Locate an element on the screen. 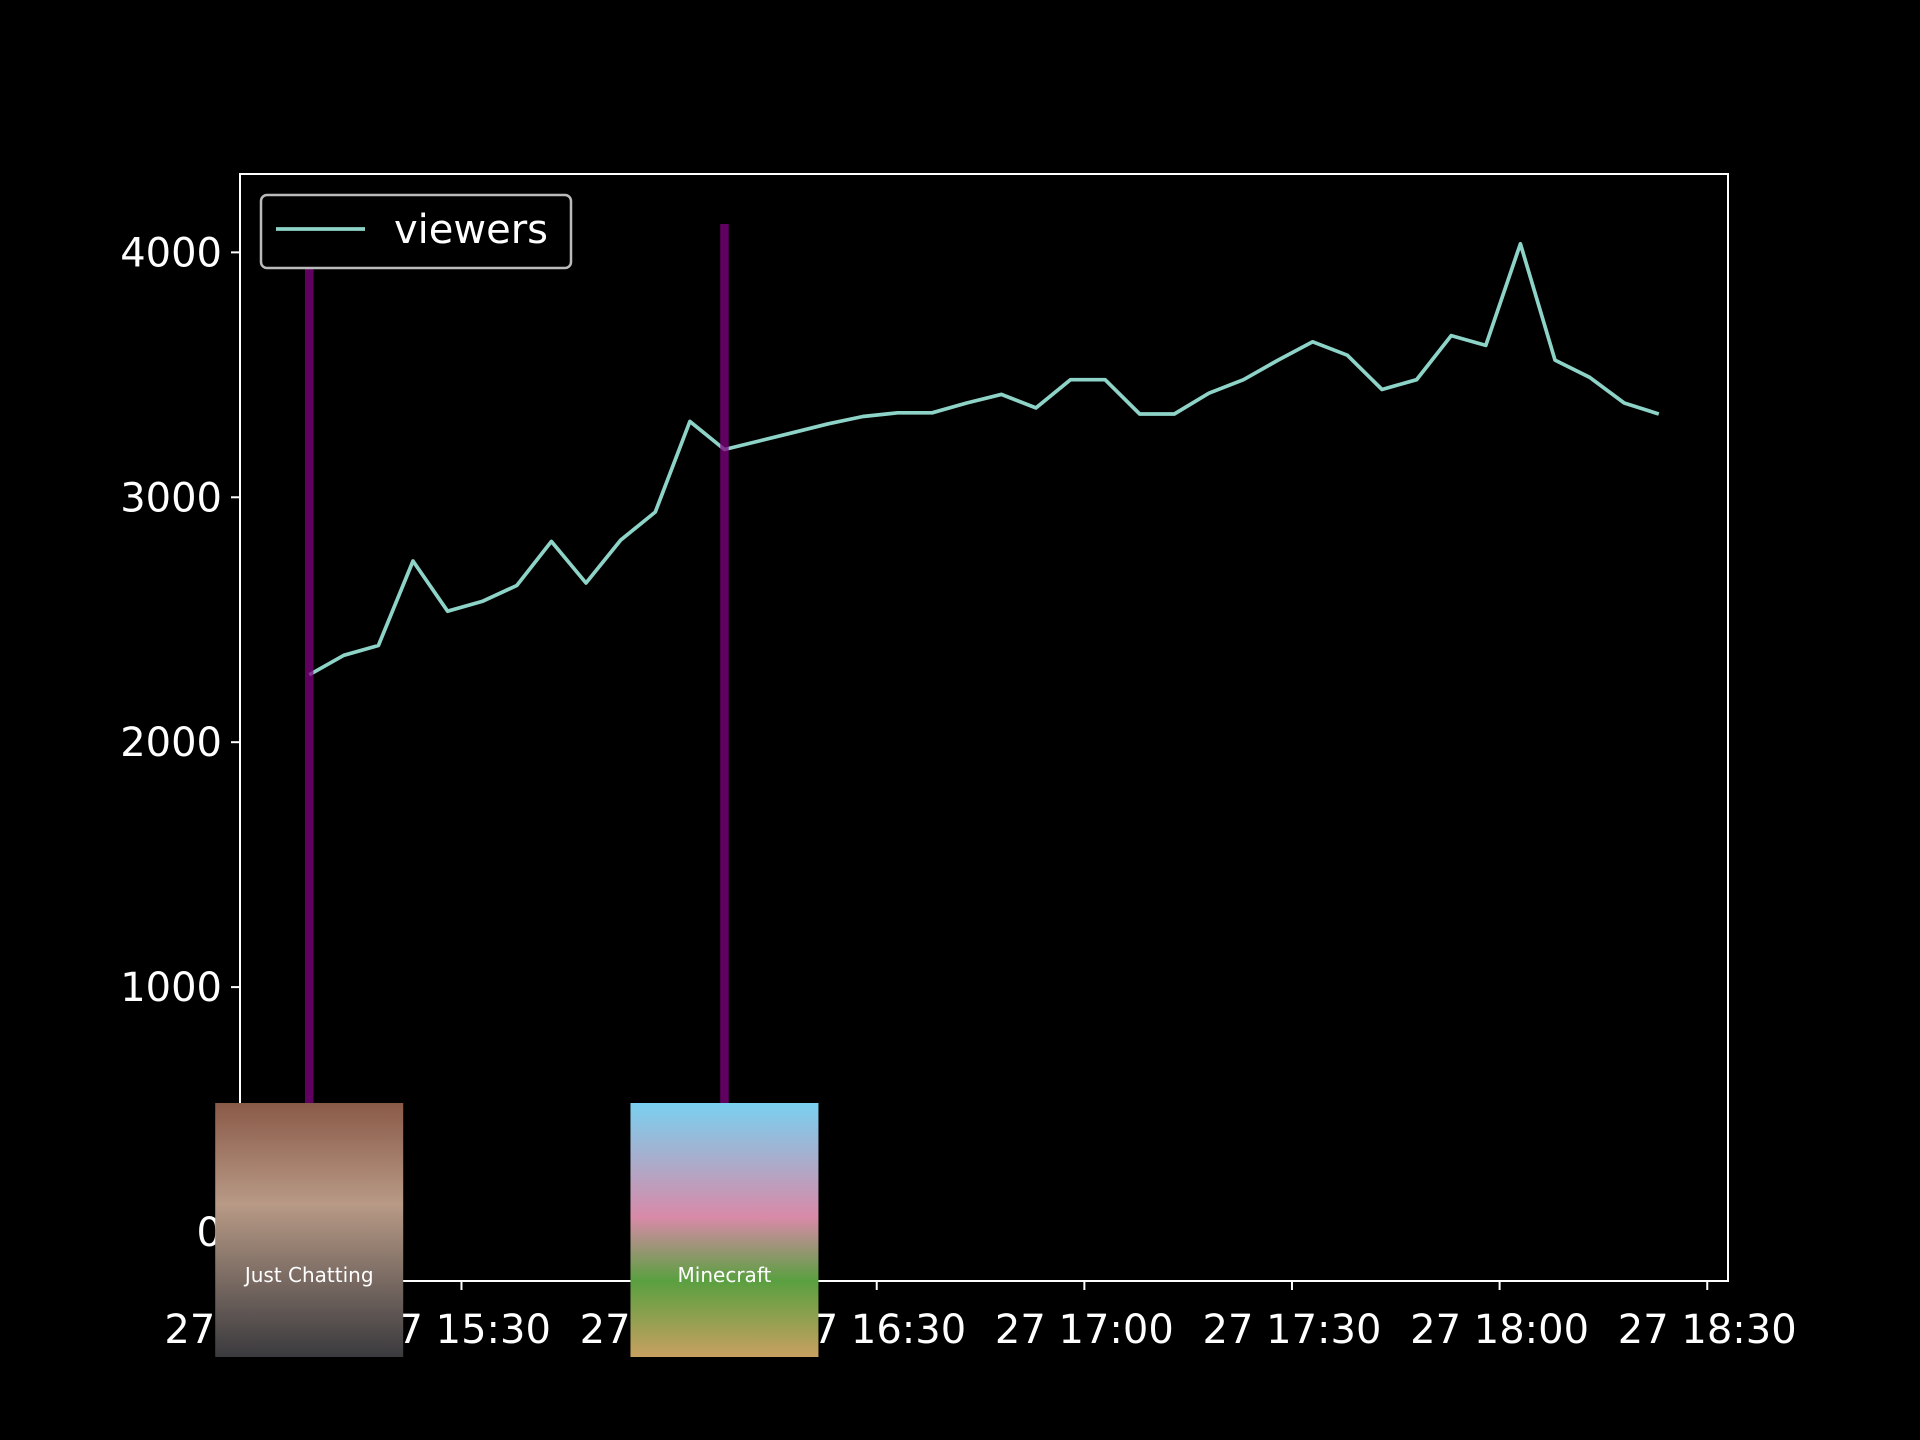 This screenshot has height=1440, width=1920. legend: viewers is located at coordinates (416, 231).